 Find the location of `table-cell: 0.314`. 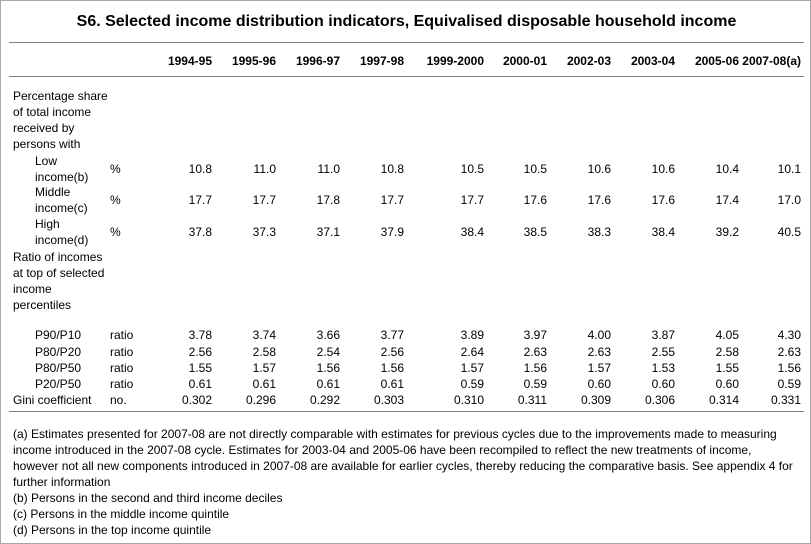

table-cell: 0.314 is located at coordinates (723, 400).